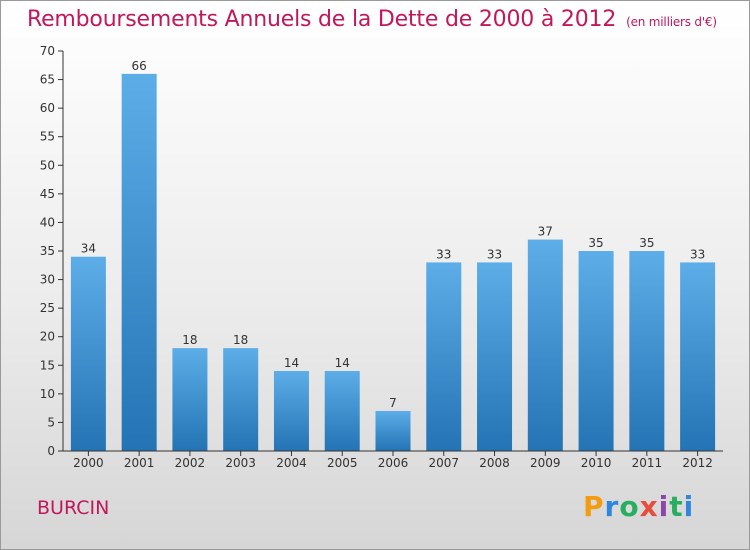 This screenshot has width=750, height=550. Describe the element at coordinates (139, 66) in the screenshot. I see `data-label: 66` at that location.